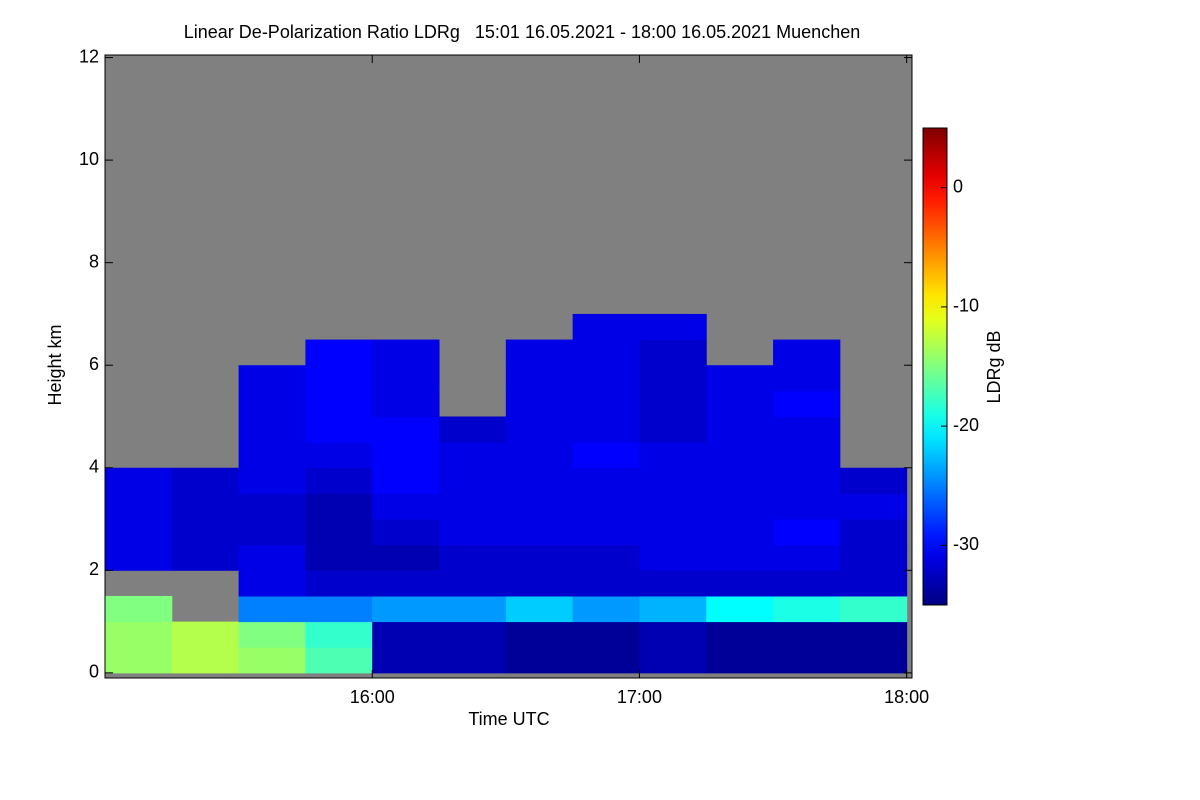 This screenshot has height=800, width=1200. I want to click on x-tick-label: 16:00, so click(372, 697).